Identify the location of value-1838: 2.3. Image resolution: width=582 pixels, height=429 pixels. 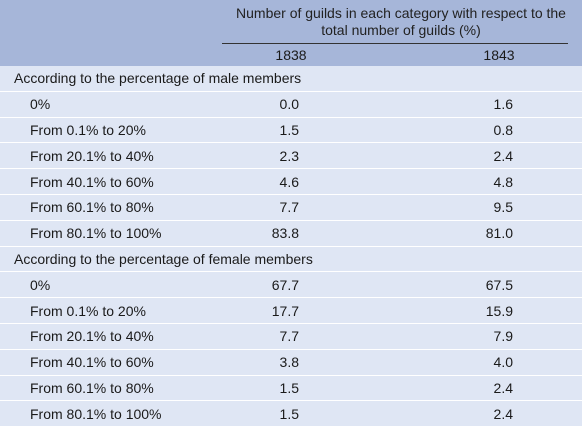
(289, 155).